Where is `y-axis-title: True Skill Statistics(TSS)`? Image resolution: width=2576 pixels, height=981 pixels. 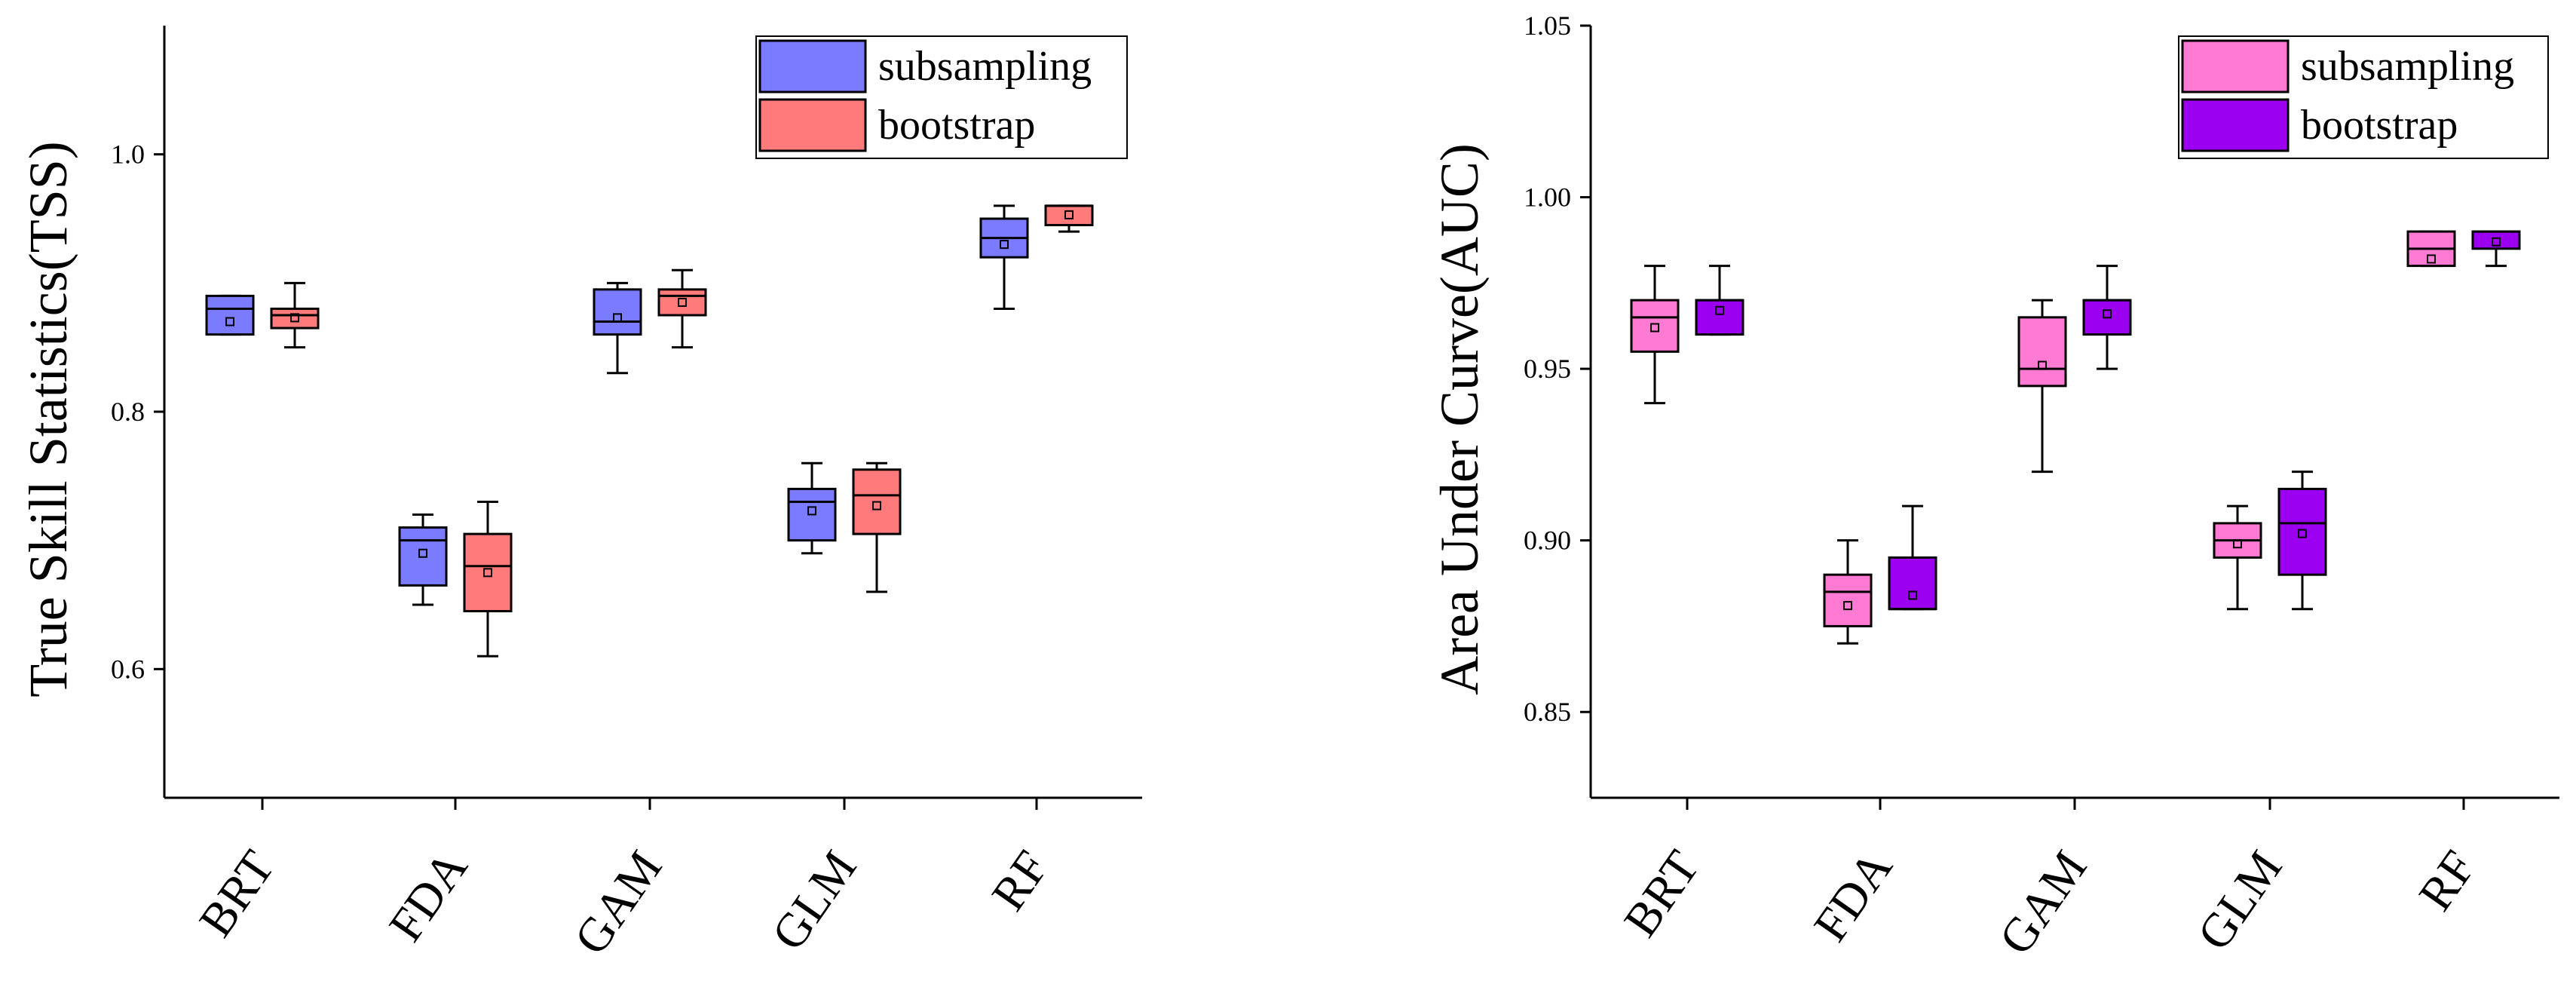 y-axis-title: True Skill Statistics(TSS) is located at coordinates (48, 419).